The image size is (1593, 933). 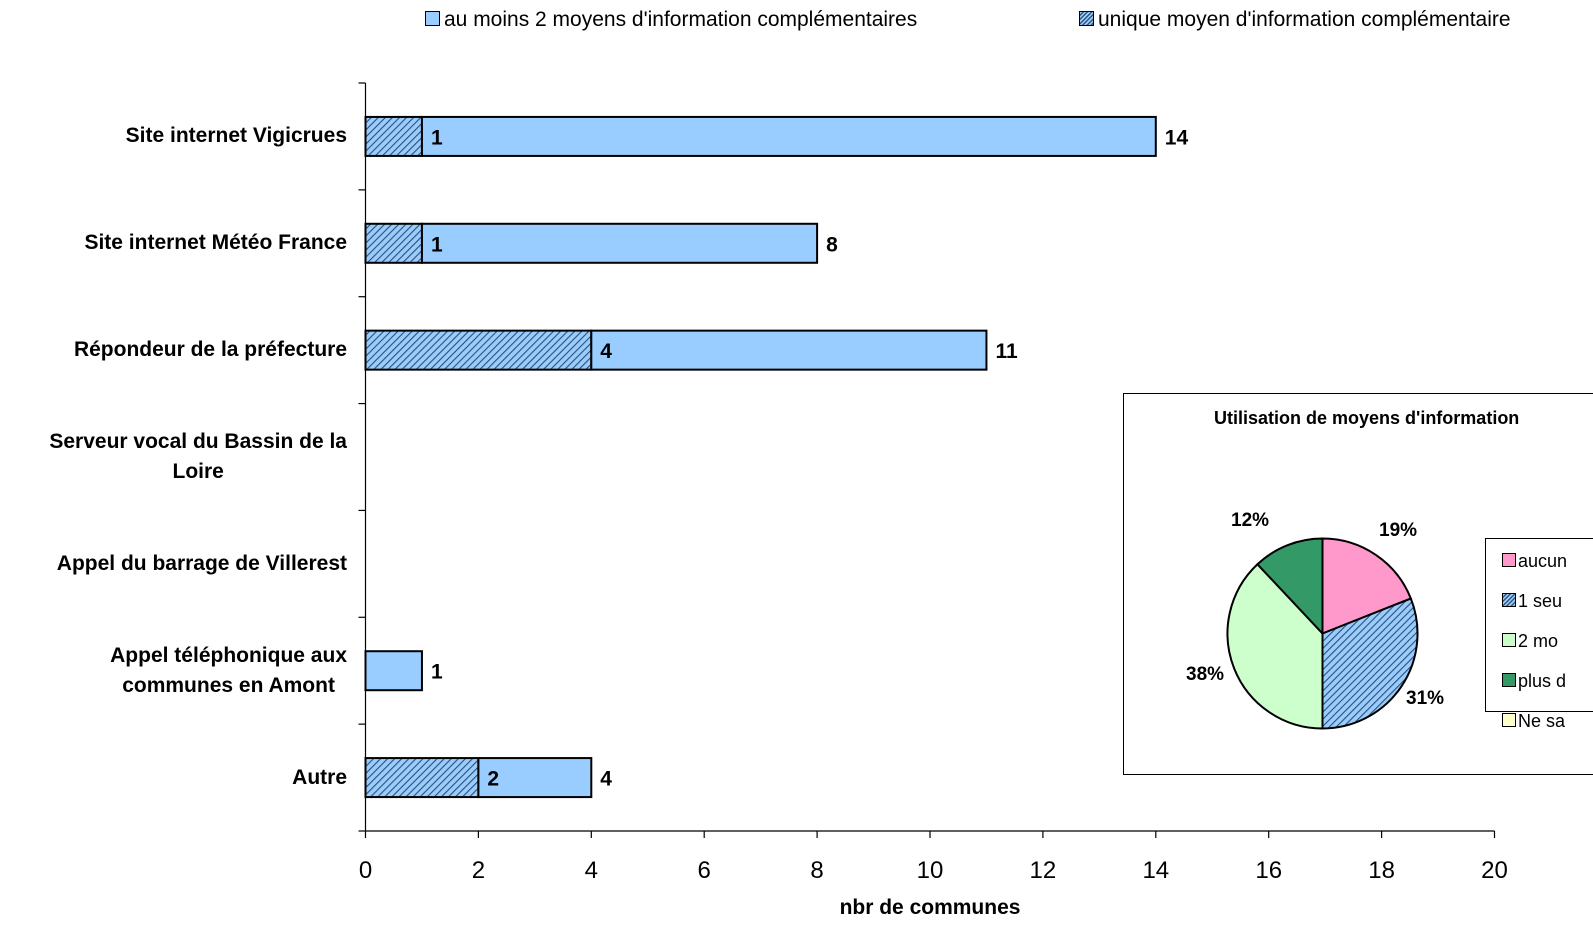 I want to click on x-tick-label: 2, so click(x=478, y=870).